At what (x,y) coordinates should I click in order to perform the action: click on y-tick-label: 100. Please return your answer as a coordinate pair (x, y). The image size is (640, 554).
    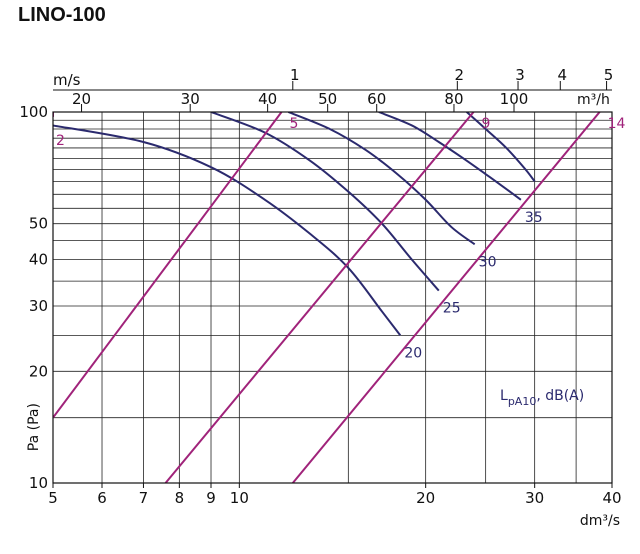
    Looking at the image, I should click on (33, 112).